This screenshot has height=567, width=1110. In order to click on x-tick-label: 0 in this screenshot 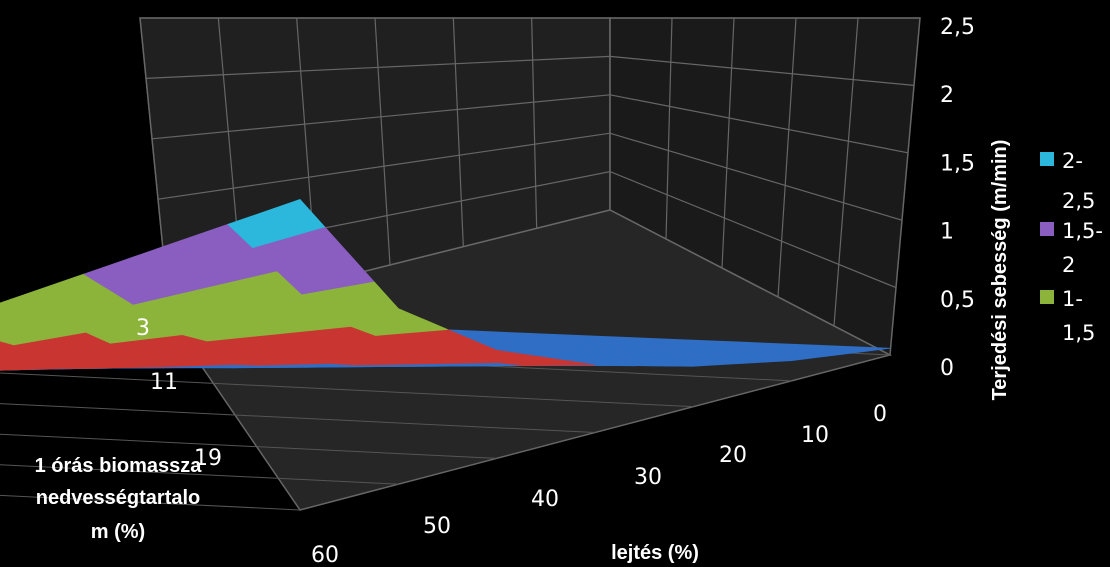, I will do `click(880, 414)`.